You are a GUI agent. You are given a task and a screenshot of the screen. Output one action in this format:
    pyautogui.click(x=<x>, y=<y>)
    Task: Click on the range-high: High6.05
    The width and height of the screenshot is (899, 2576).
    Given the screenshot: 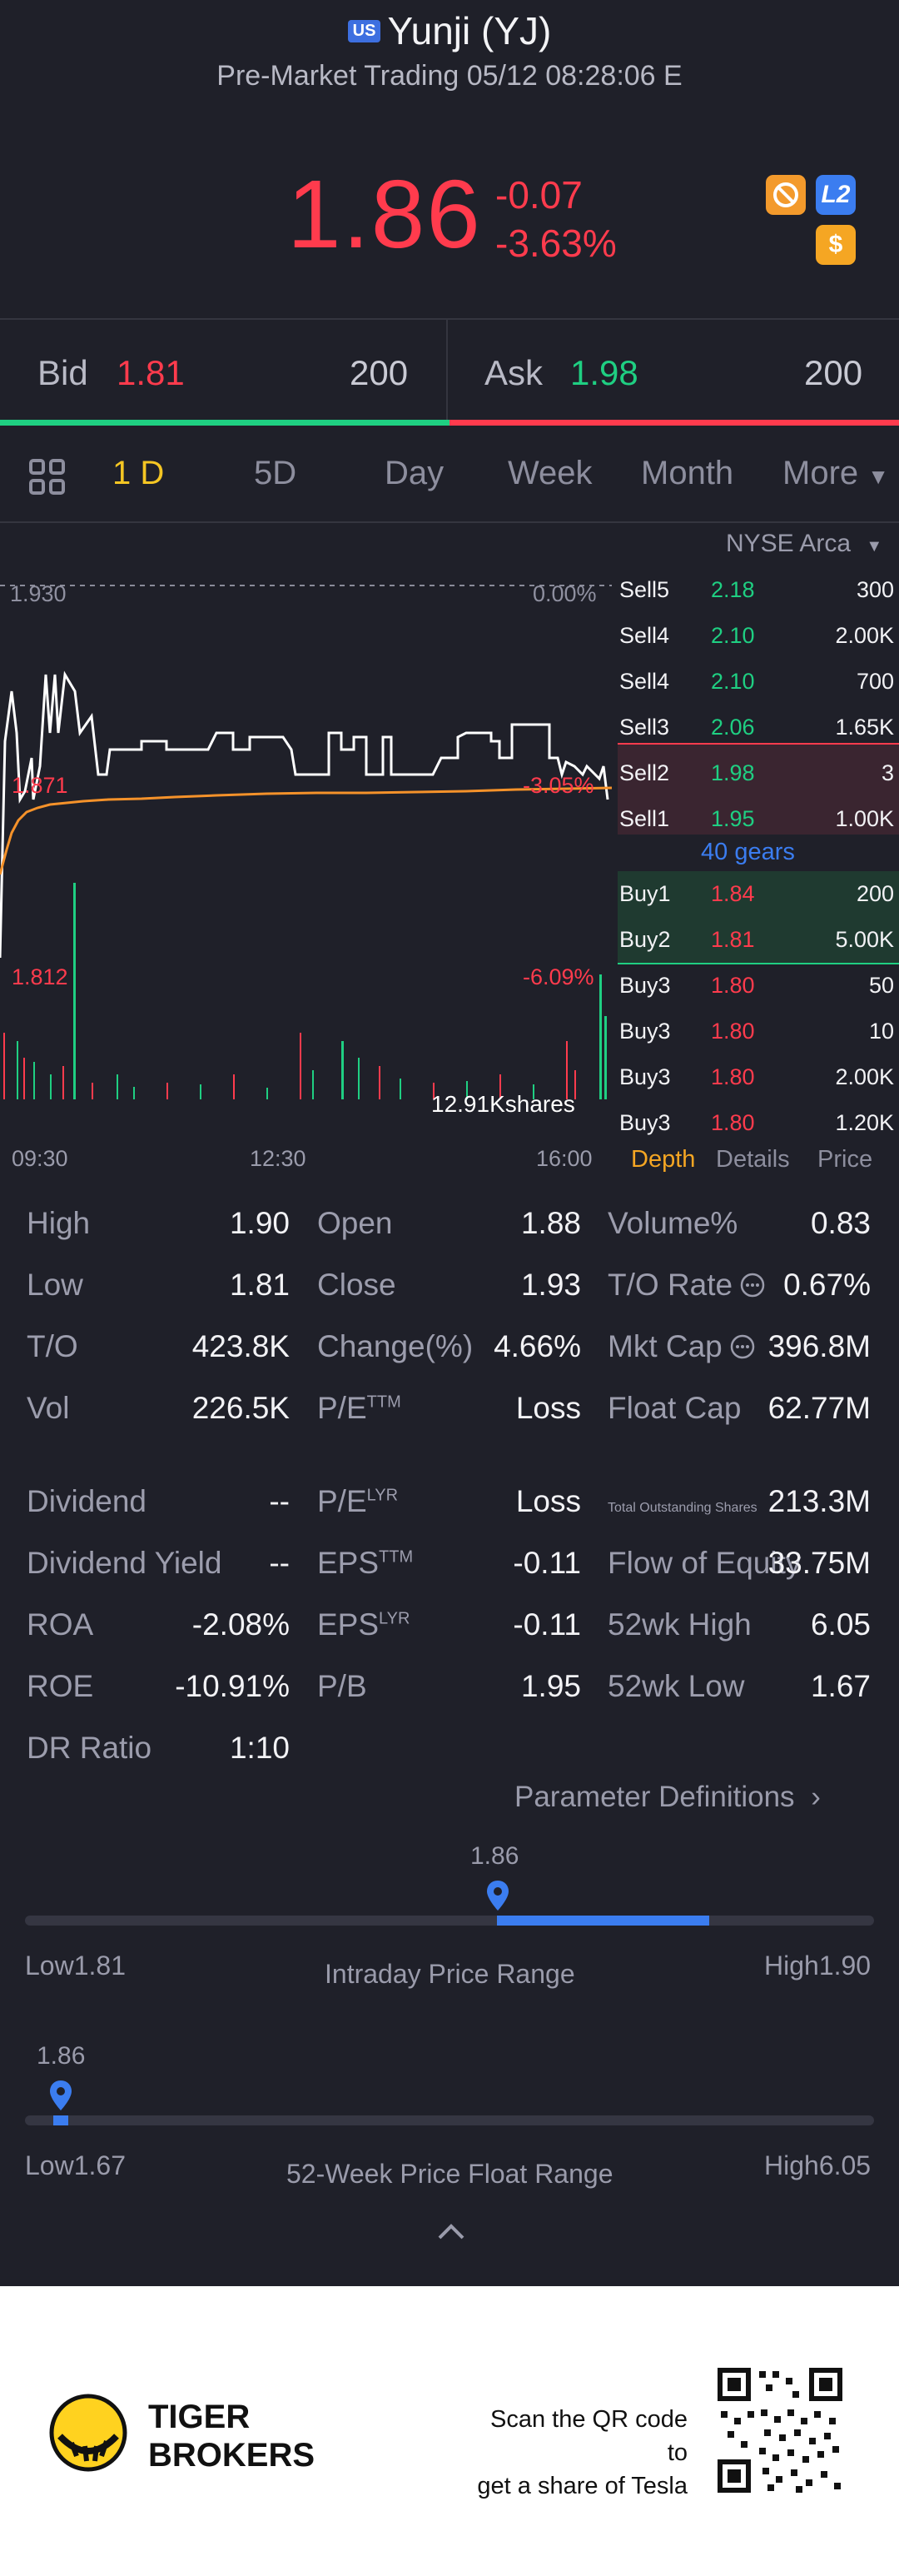 What is the action you would take?
    pyautogui.click(x=818, y=2165)
    